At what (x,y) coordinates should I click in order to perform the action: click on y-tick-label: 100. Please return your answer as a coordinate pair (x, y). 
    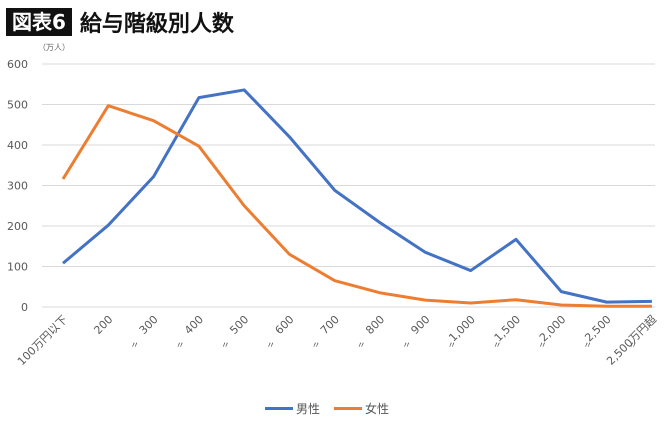
    Looking at the image, I should click on (17, 267).